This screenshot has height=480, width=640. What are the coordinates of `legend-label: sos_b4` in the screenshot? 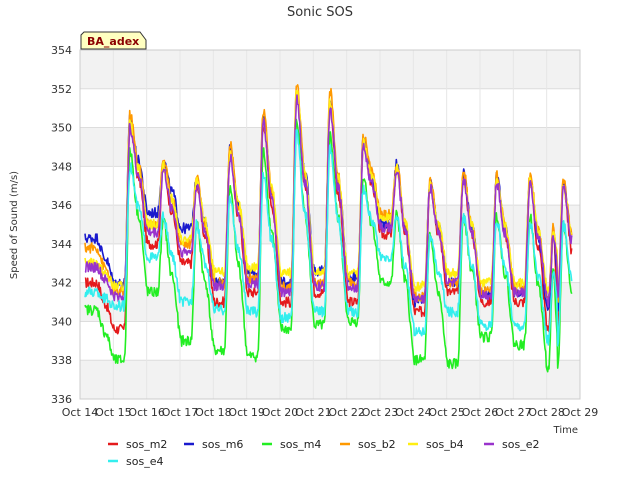 It's located at (445, 444).